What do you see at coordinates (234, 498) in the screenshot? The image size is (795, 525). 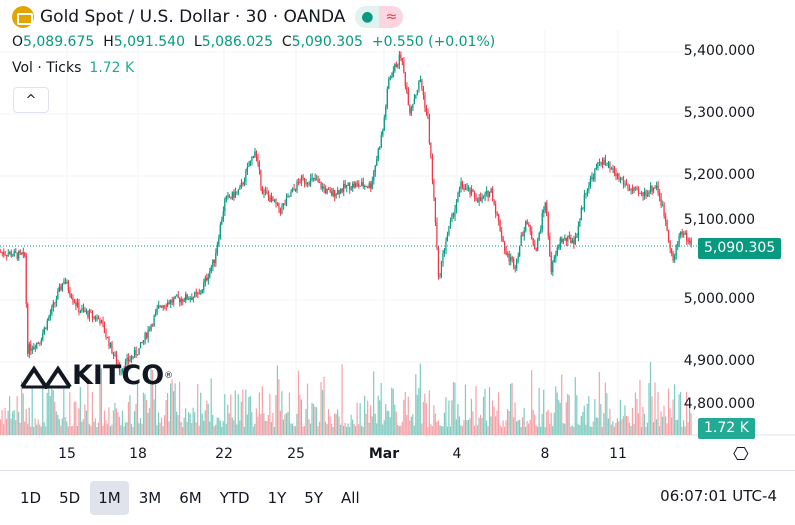 I see `range-ytd: YTD` at bounding box center [234, 498].